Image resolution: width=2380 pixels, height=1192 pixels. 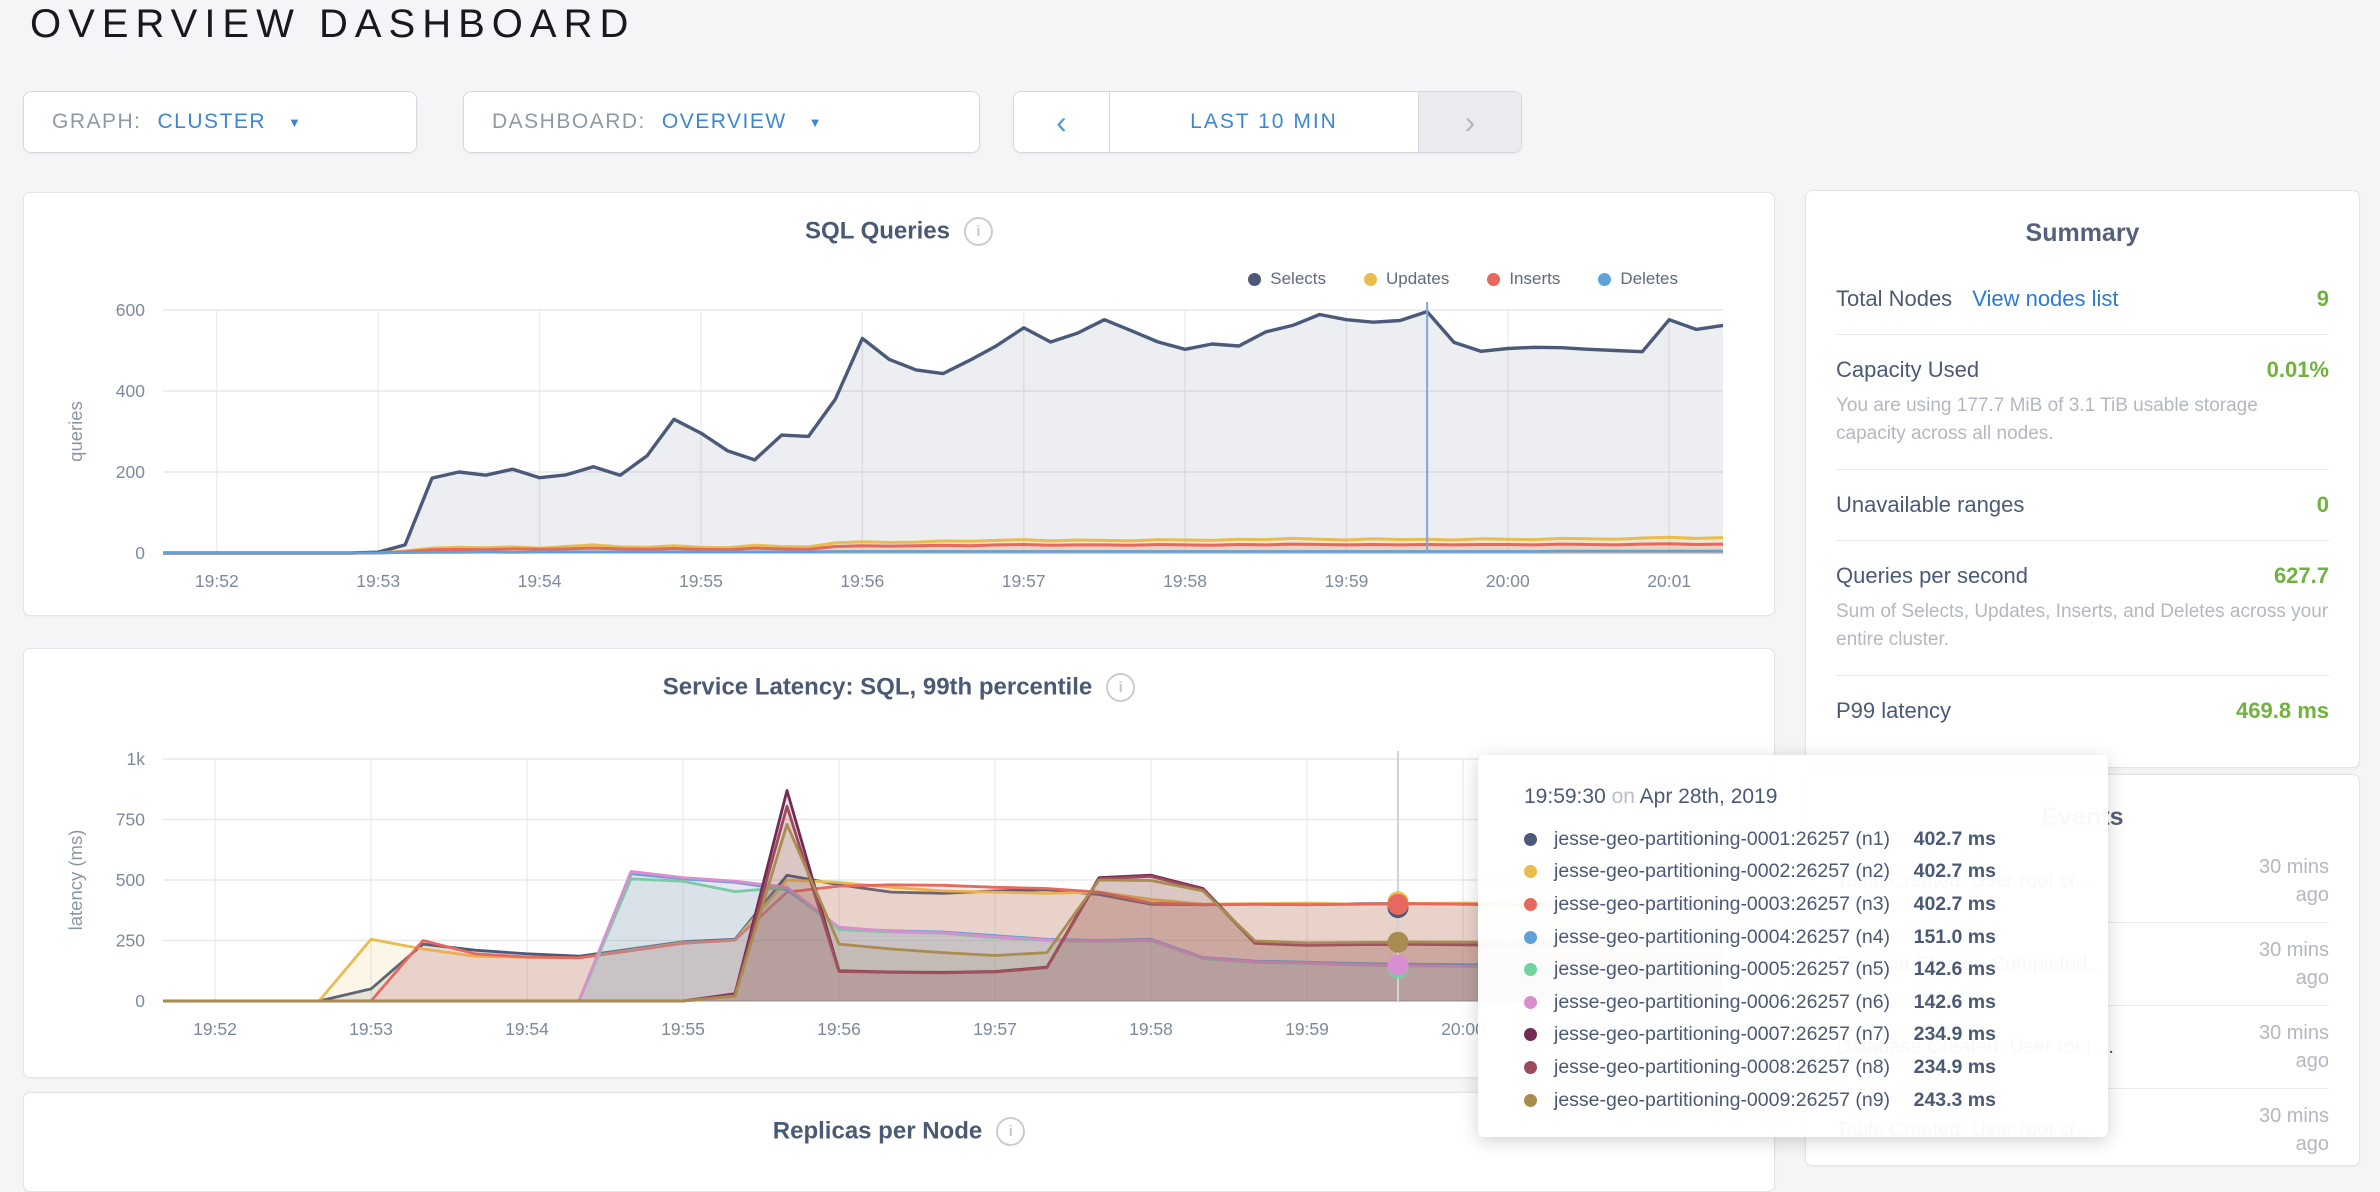 I want to click on dashboard-selector-label: DASHBOARD:, so click(x=569, y=121).